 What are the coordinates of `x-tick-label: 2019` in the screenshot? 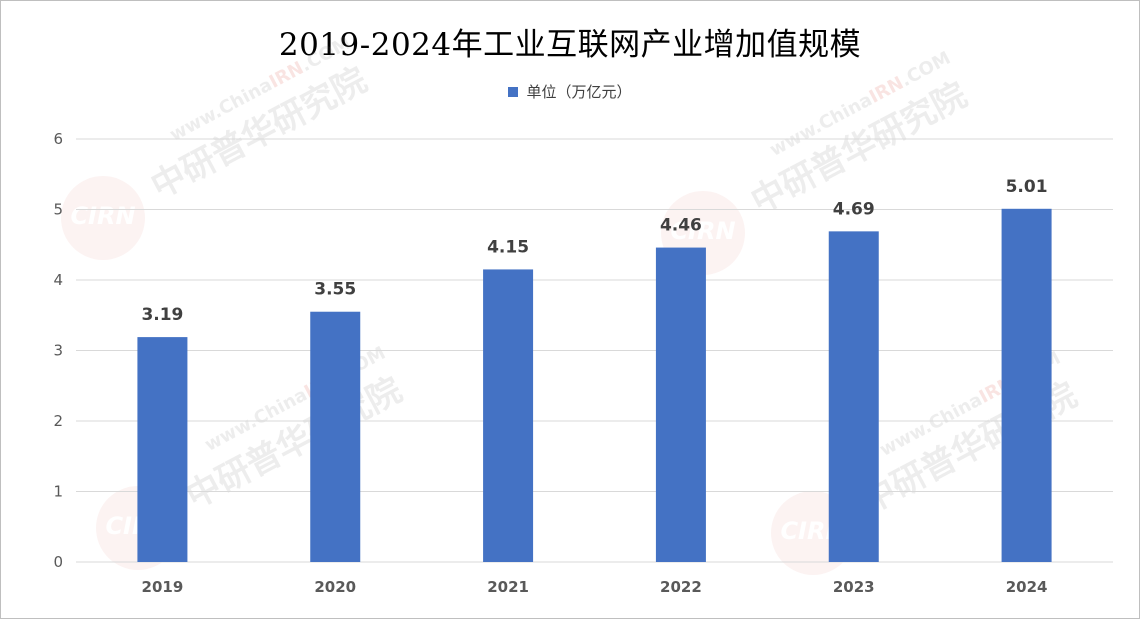 It's located at (163, 587).